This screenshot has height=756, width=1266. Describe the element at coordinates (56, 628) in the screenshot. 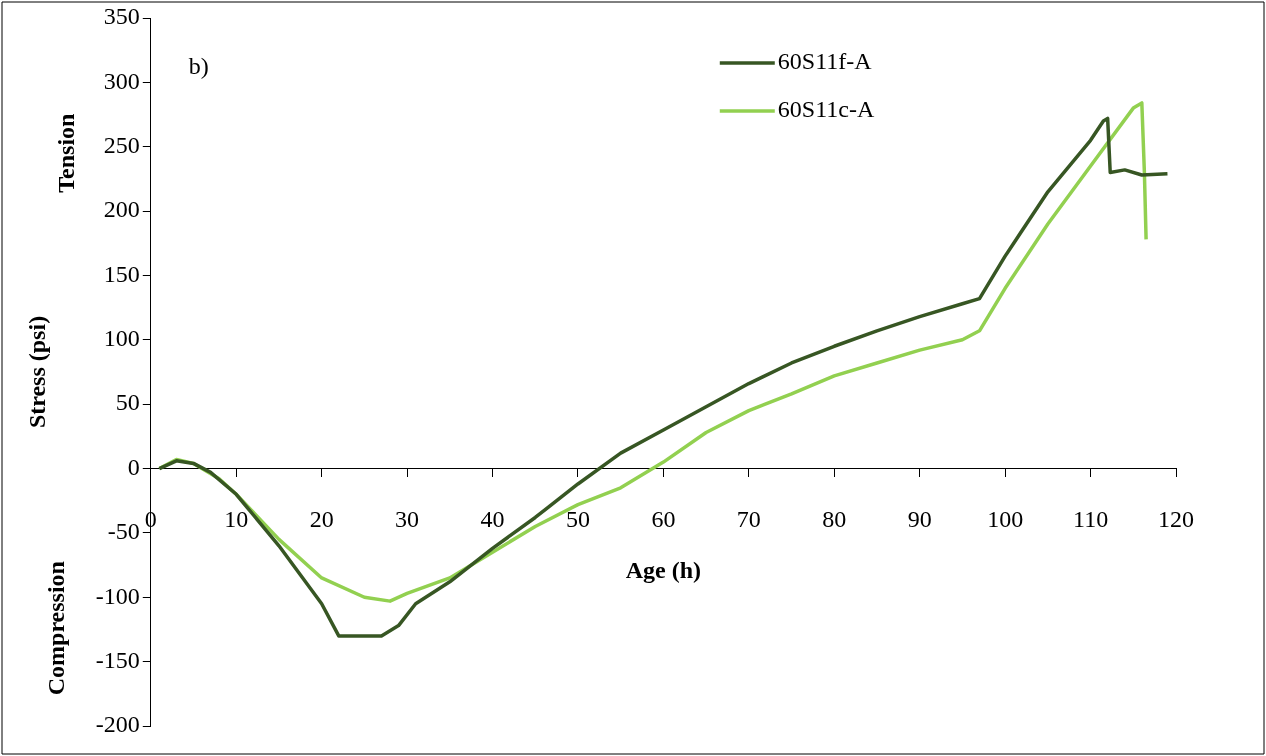

I see `text: Compression` at that location.